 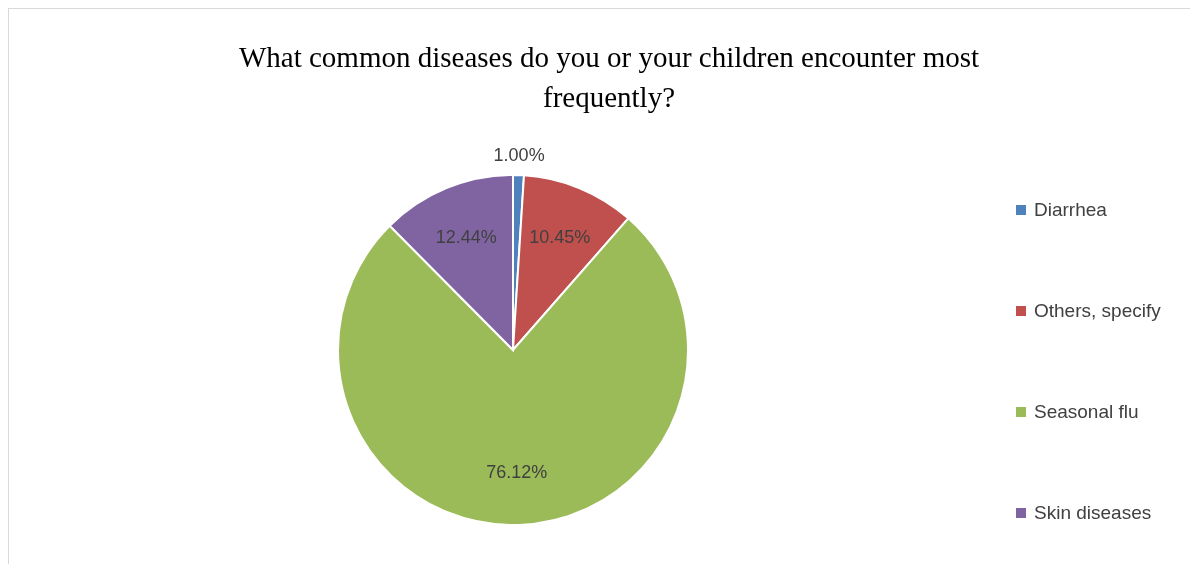 What do you see at coordinates (466, 236) in the screenshot?
I see `data-label: 12.44%` at bounding box center [466, 236].